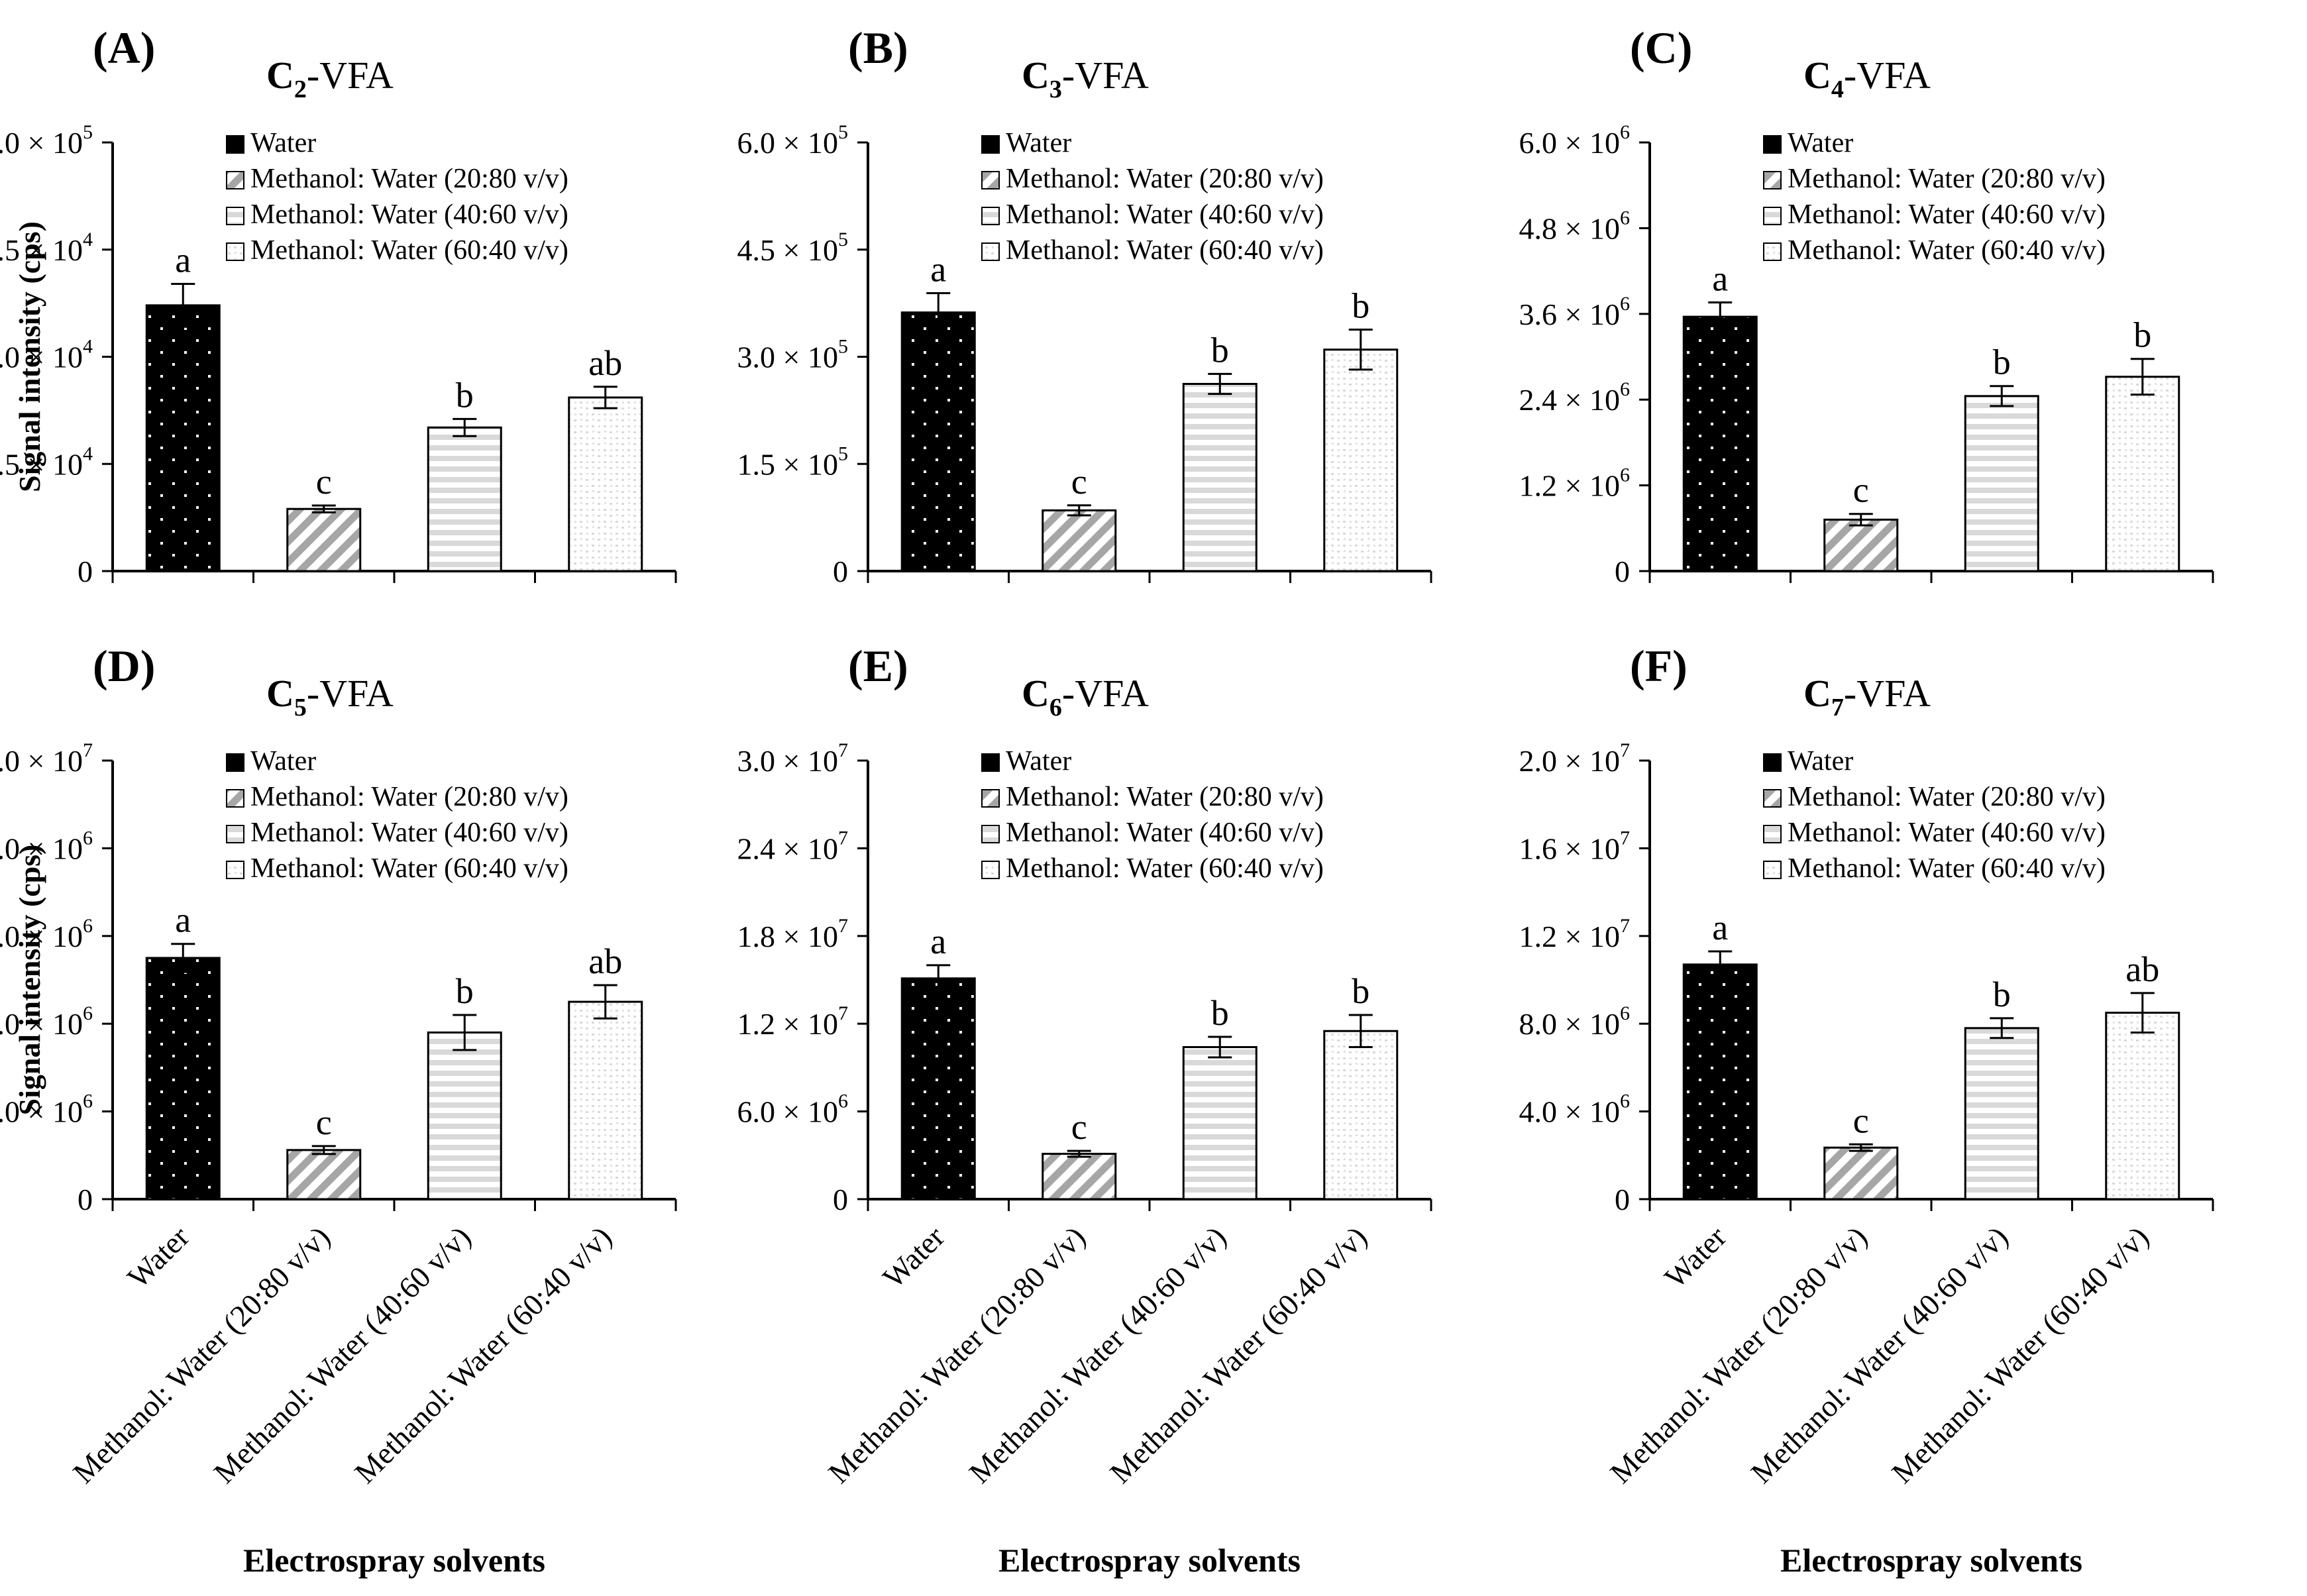 The height and width of the screenshot is (1596, 2307). What do you see at coordinates (792, 1021) in the screenshot?
I see `y-tick-label: 1.2 × 10⁷` at bounding box center [792, 1021].